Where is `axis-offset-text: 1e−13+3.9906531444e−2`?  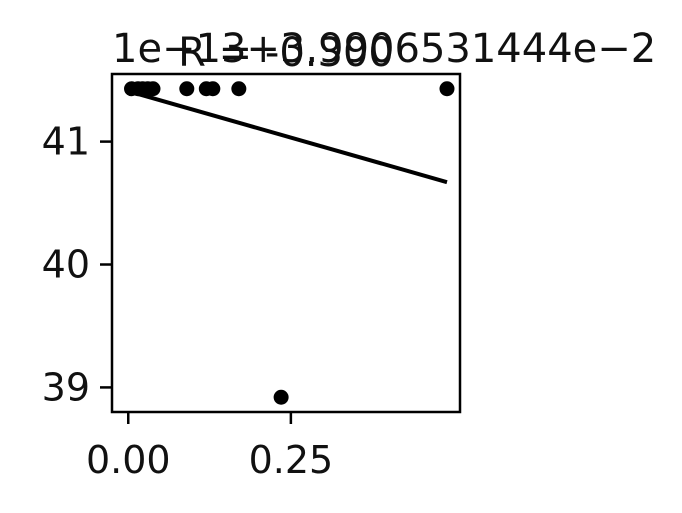
axis-offset-text: 1e−13+3.9906531444e−2 is located at coordinates (384, 49).